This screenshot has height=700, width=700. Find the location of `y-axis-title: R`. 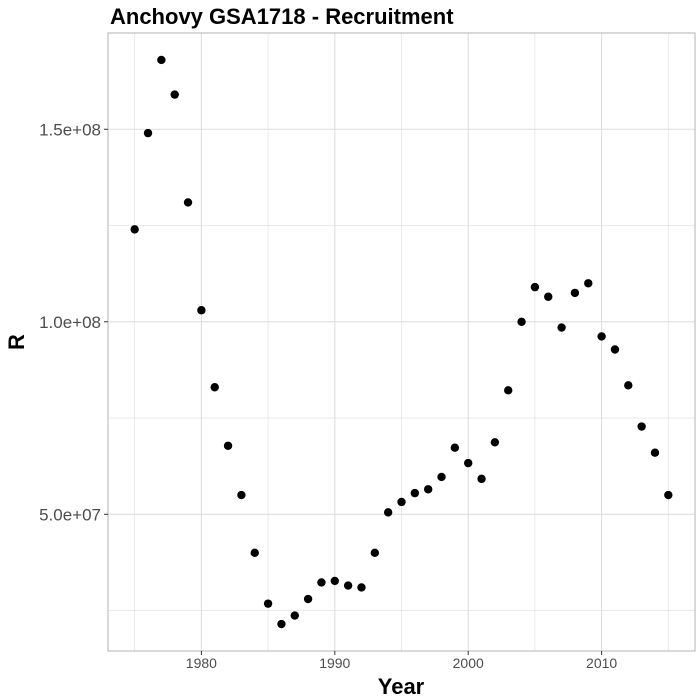

y-axis-title: R is located at coordinates (16, 342).